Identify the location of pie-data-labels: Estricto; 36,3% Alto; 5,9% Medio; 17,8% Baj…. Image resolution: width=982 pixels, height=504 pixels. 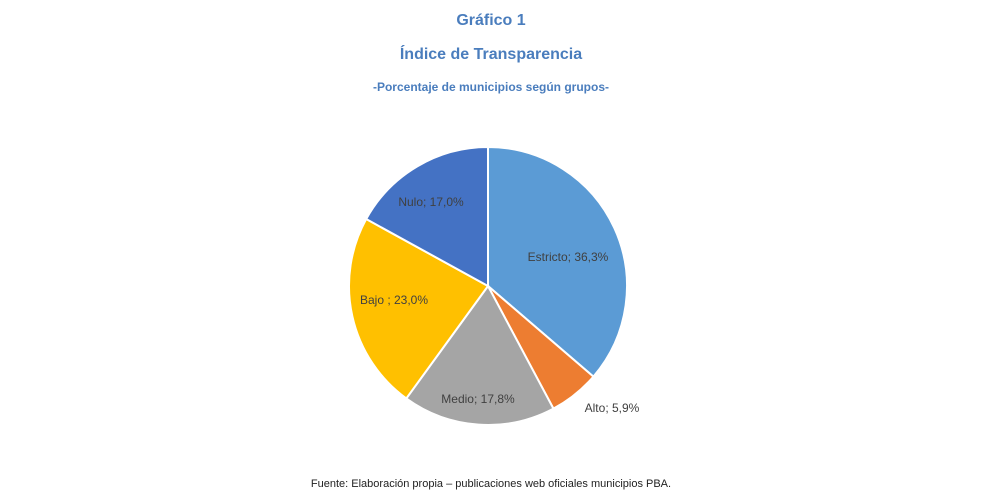
(500, 305).